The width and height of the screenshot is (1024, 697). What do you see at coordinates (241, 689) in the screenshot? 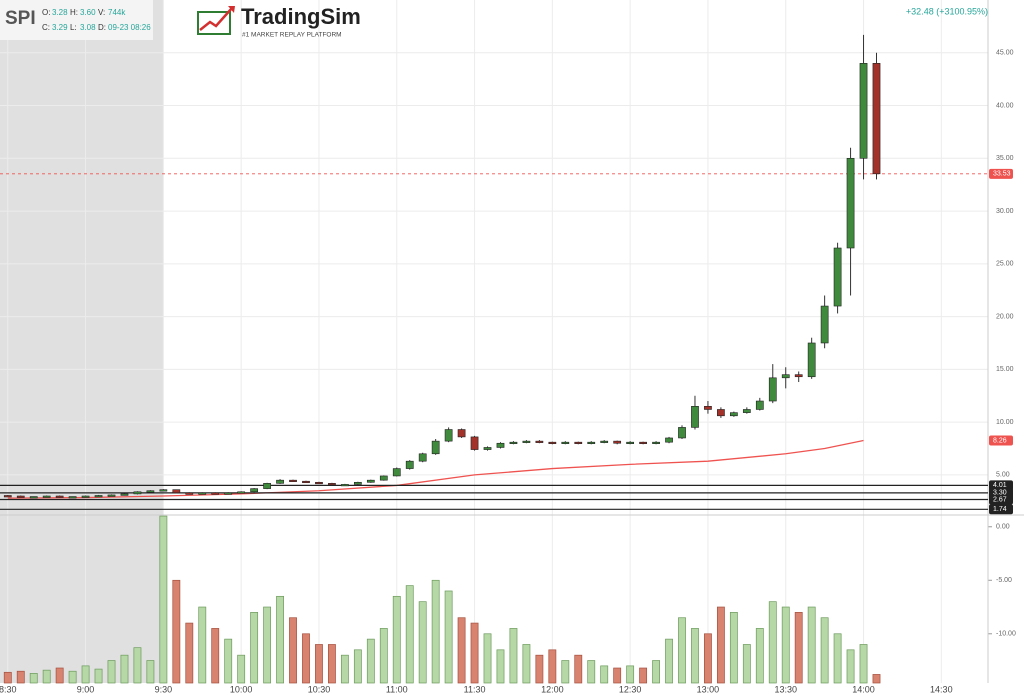
I see `x-tick-label: 10:00` at bounding box center [241, 689].